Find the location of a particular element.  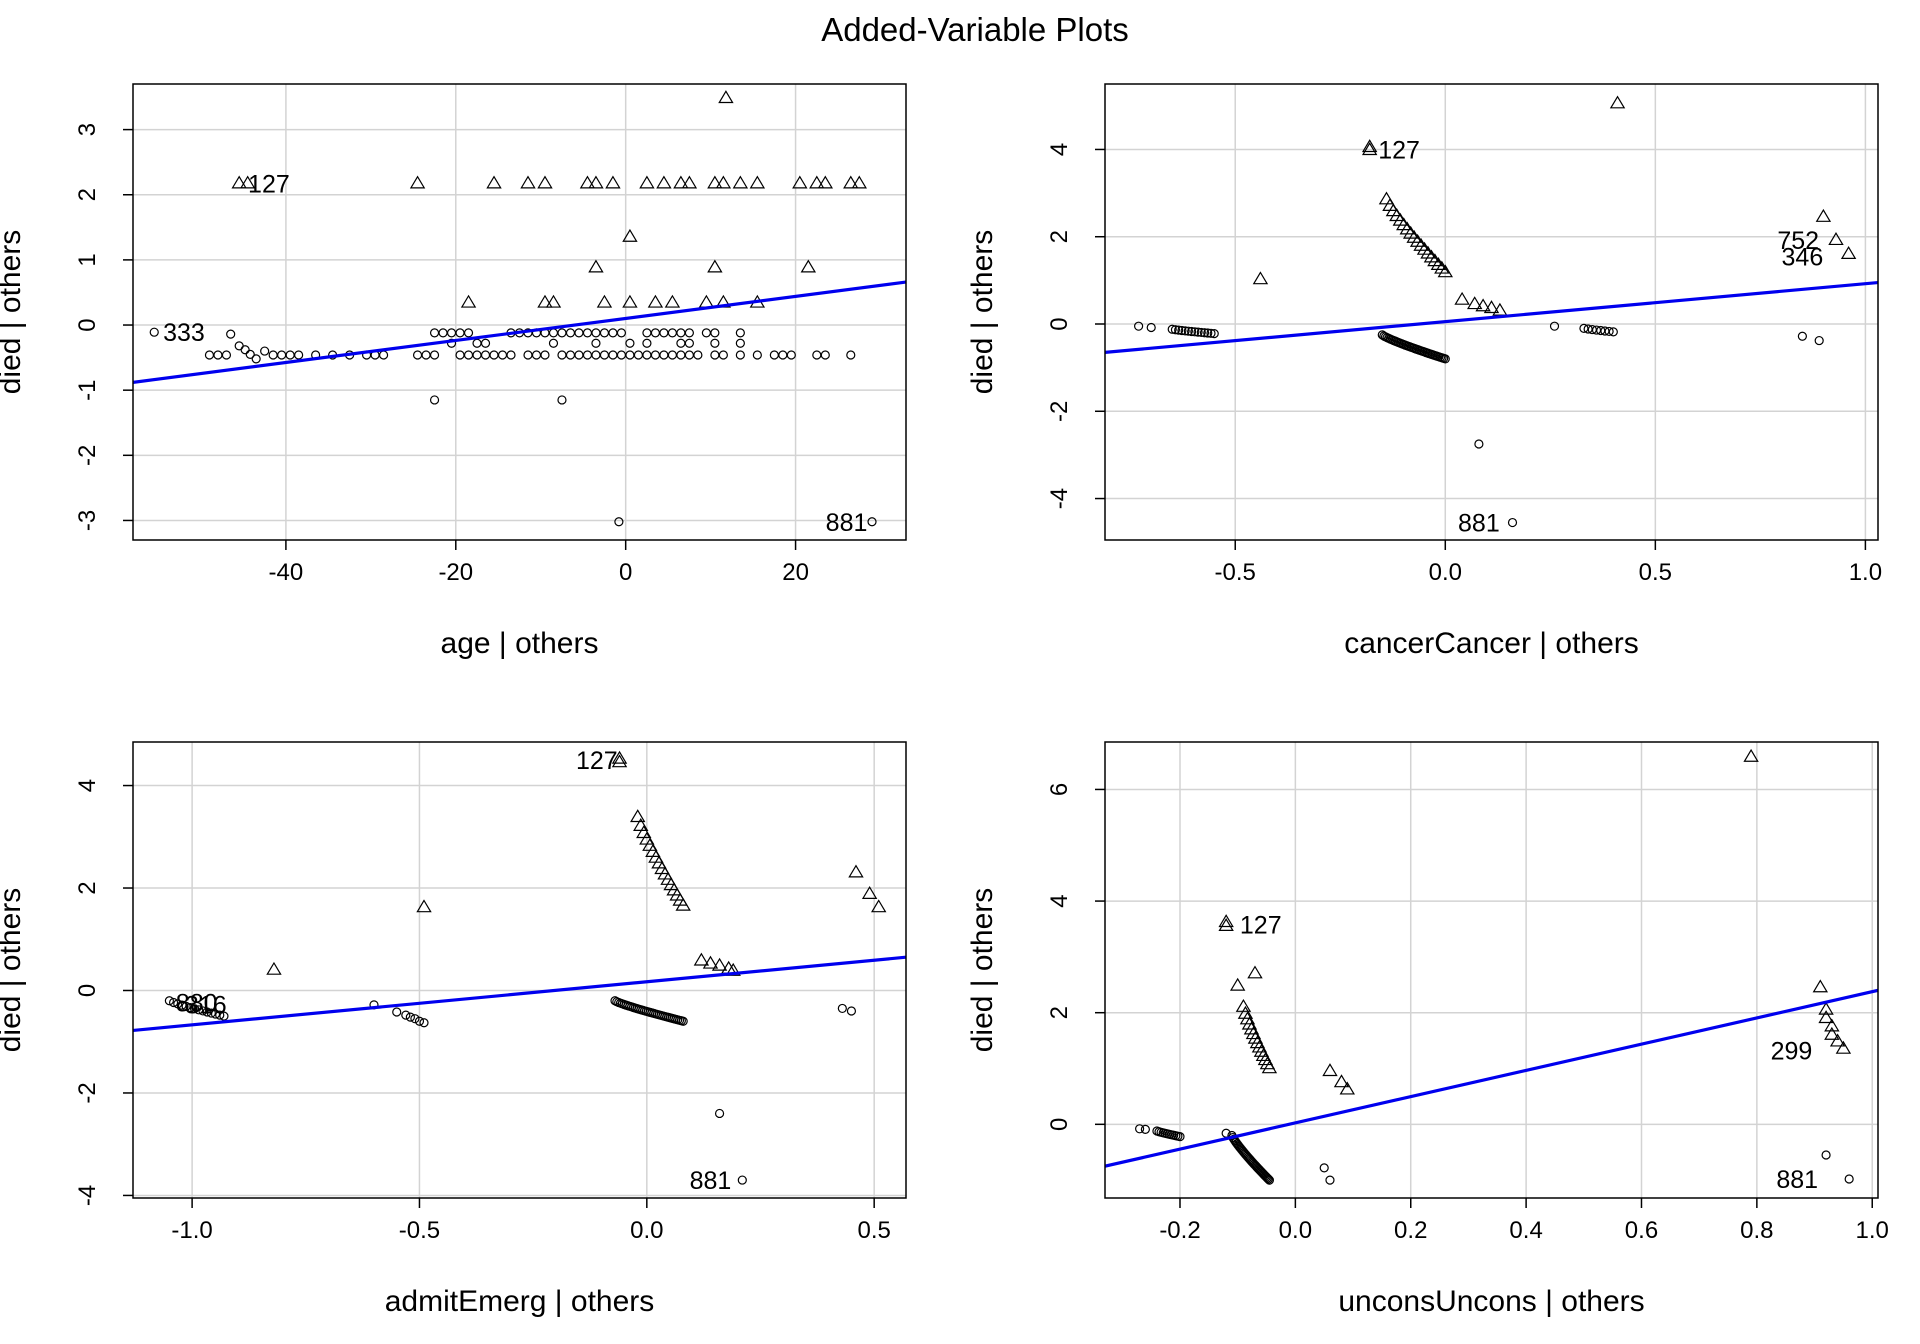

x-tick-label: 0.5 is located at coordinates (873, 1230).